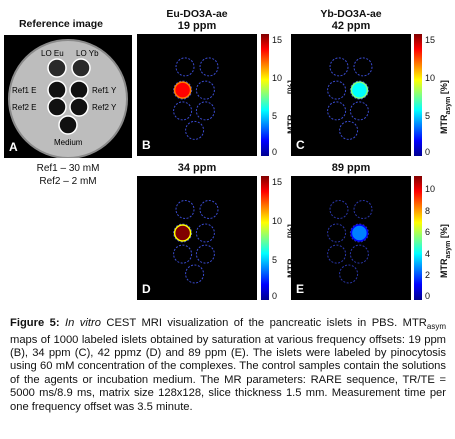 This screenshot has width=455, height=439. Describe the element at coordinates (300, 289) in the screenshot. I see `panel-label-e: E` at that location.